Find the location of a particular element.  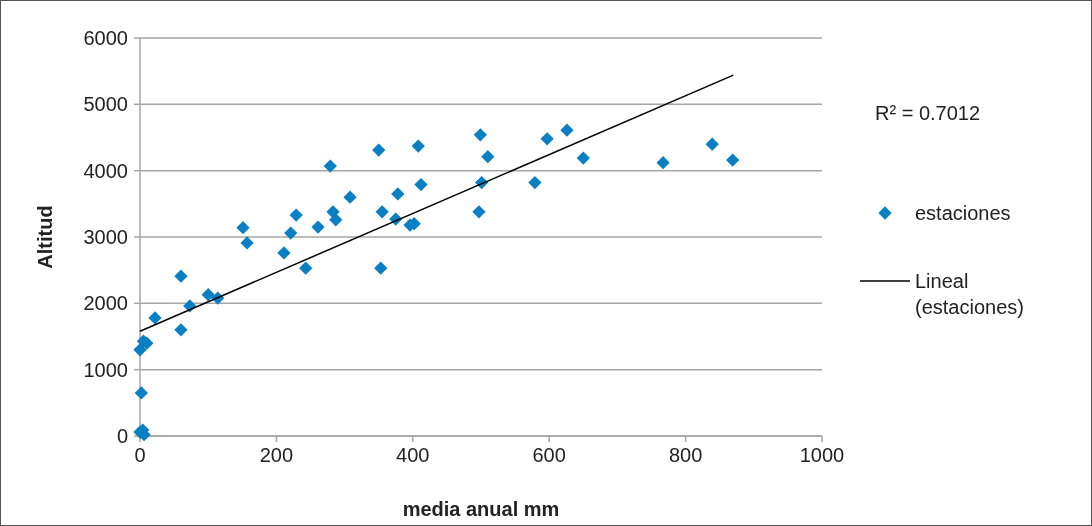

y-tick-label: 3000 is located at coordinates (105, 237).